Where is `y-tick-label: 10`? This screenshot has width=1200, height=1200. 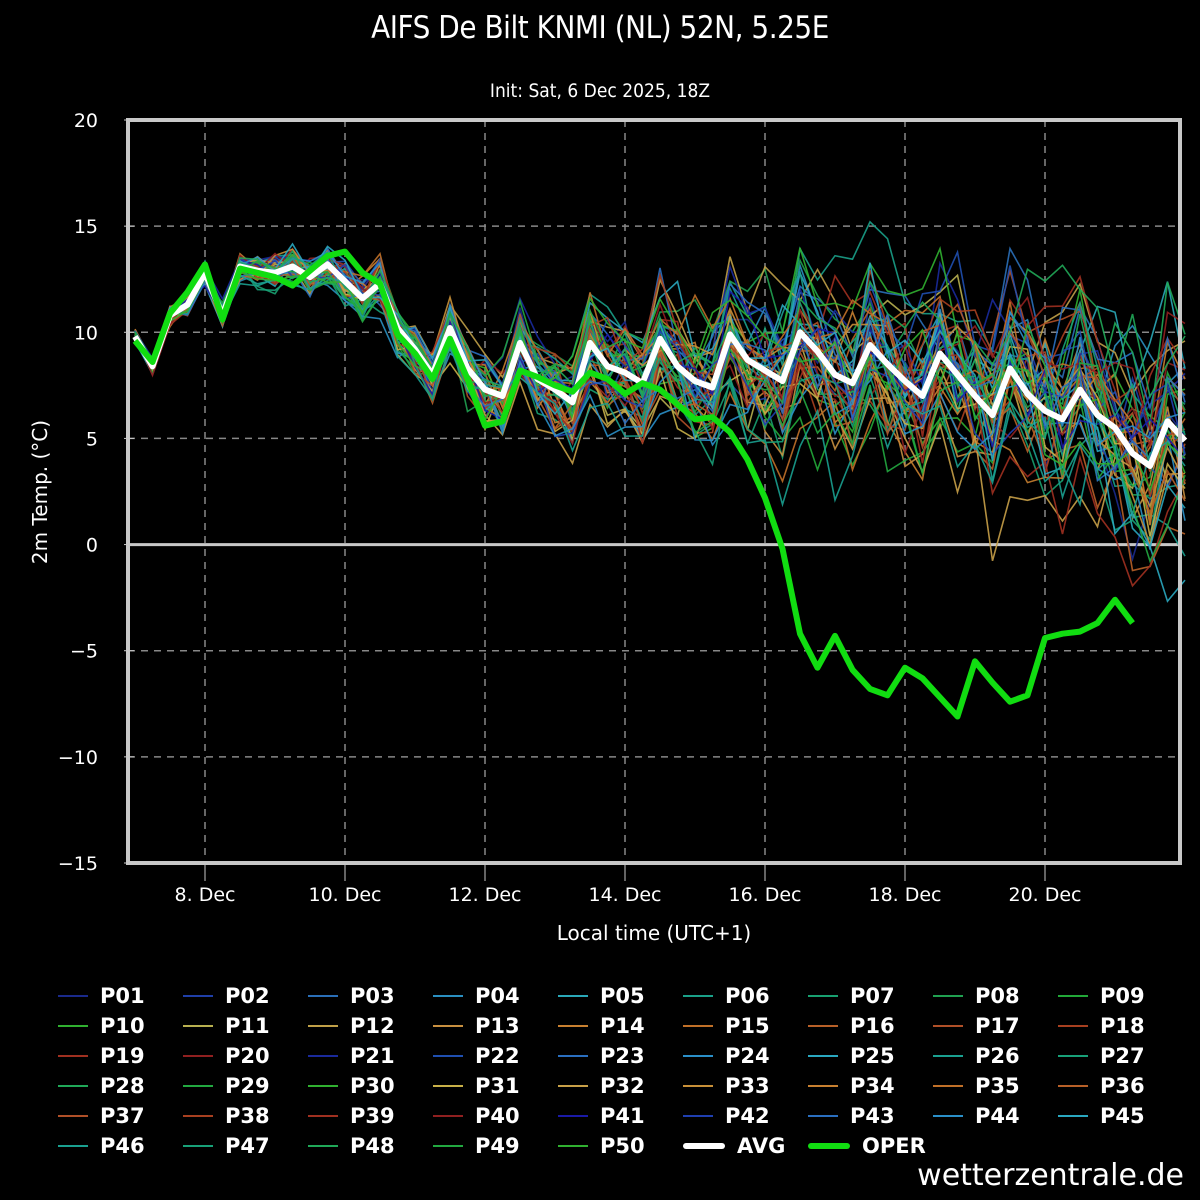 y-tick-label: 10 is located at coordinates (86, 333).